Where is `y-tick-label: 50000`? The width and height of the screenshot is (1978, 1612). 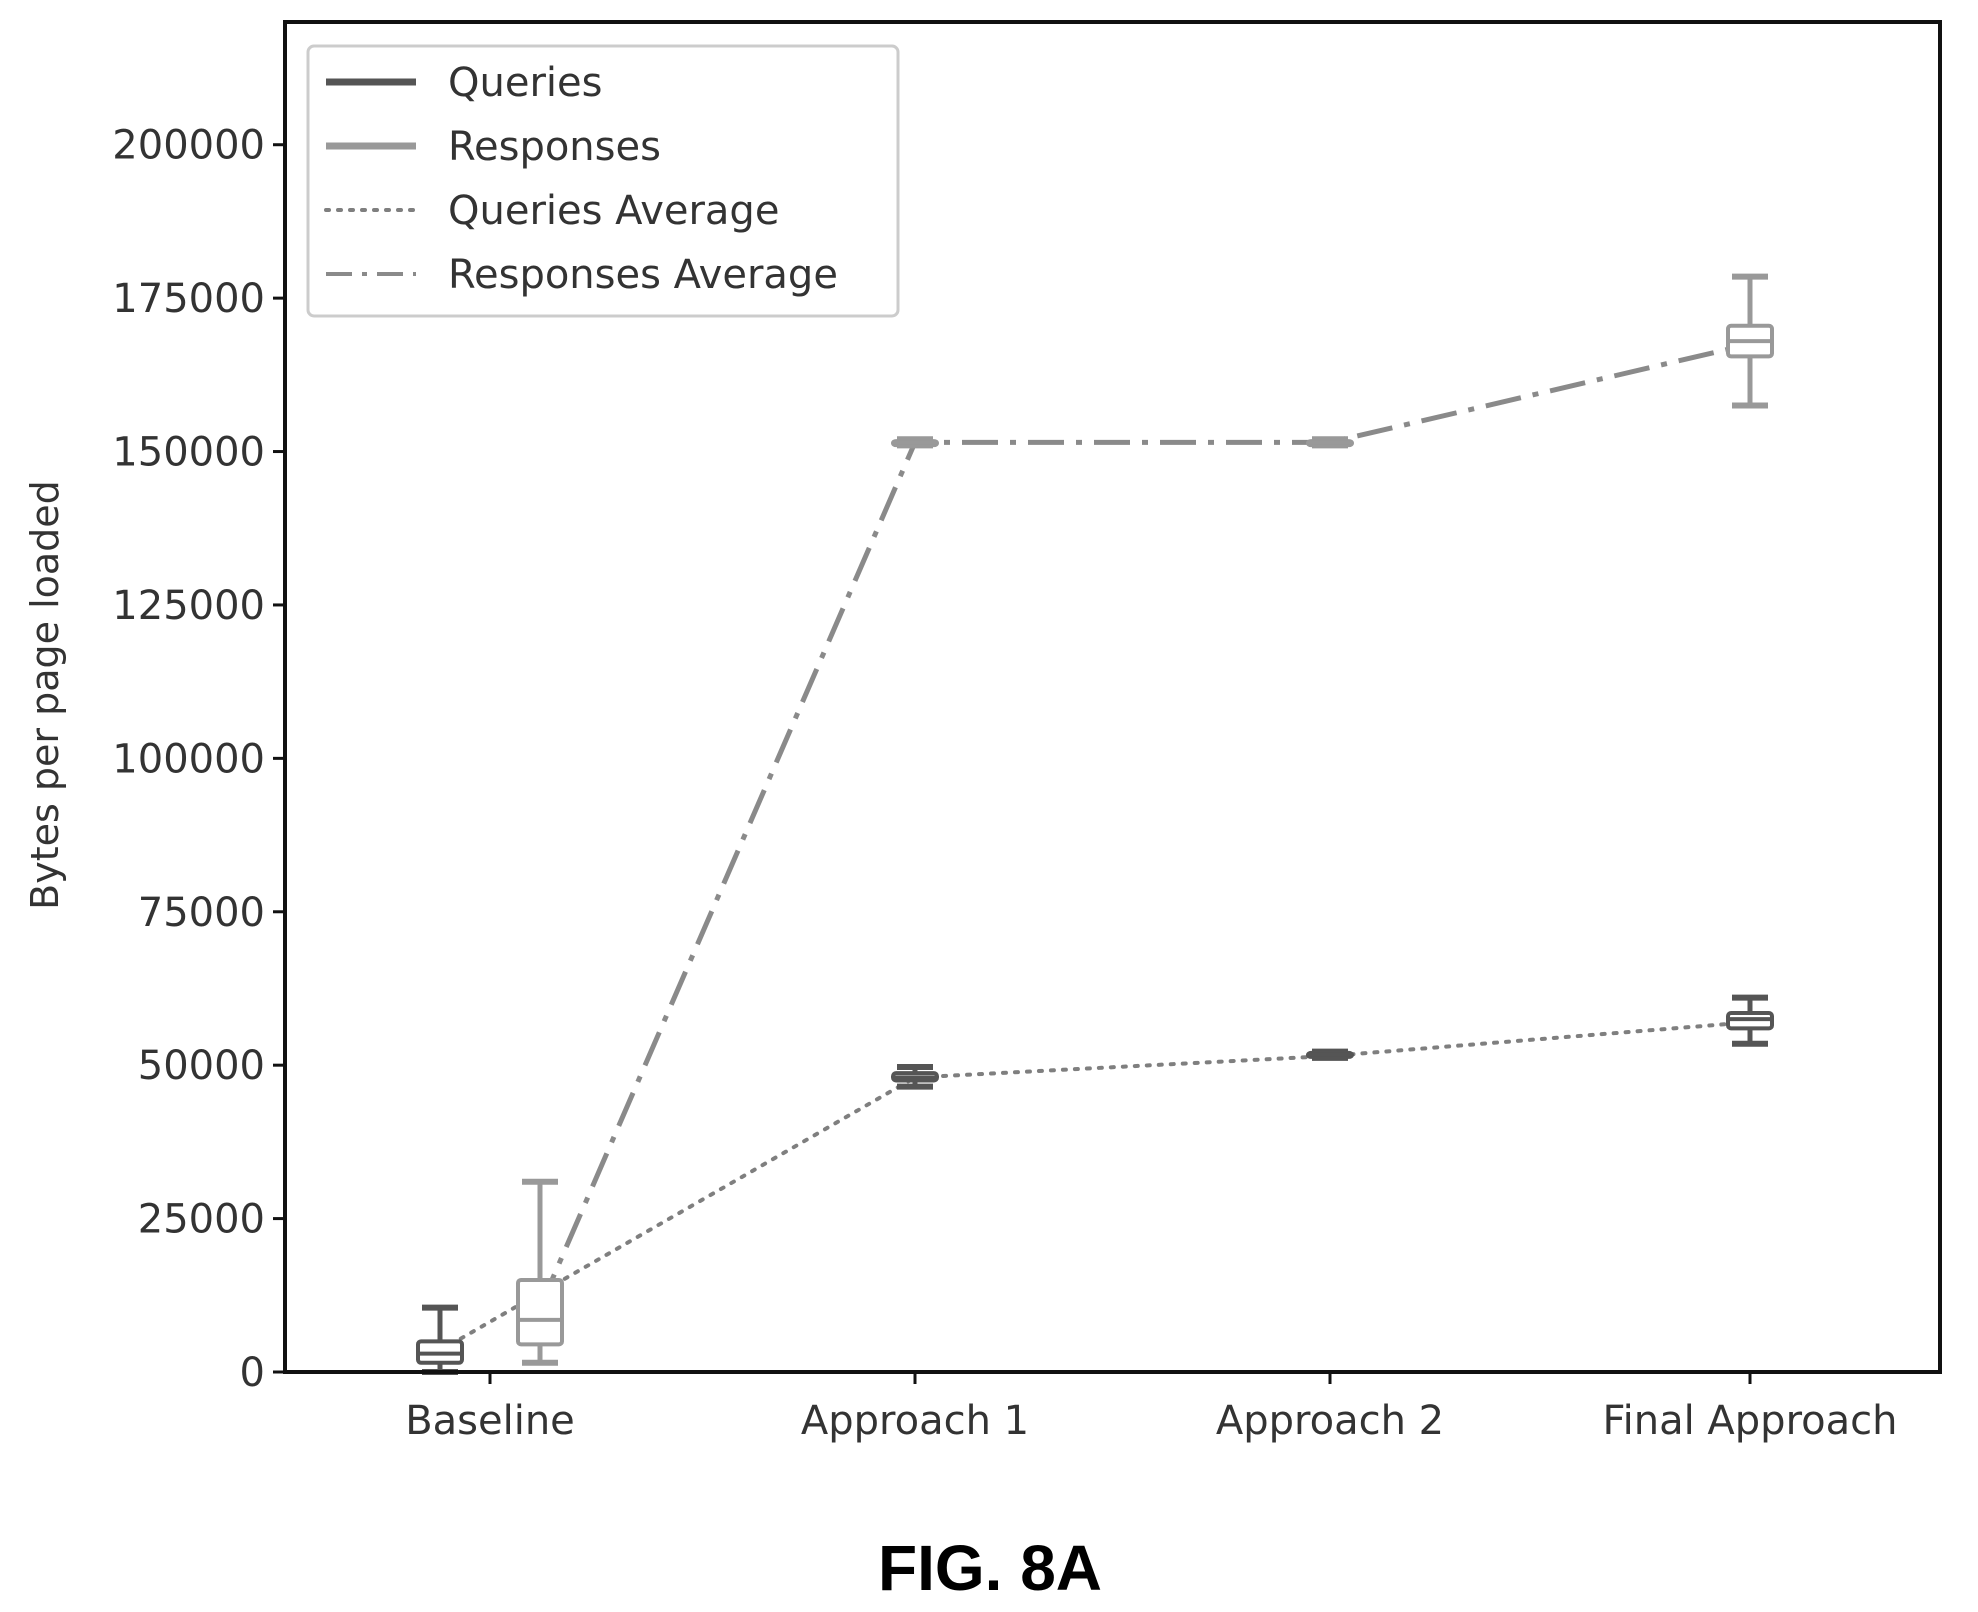
y-tick-label: 50000 is located at coordinates (201, 1066).